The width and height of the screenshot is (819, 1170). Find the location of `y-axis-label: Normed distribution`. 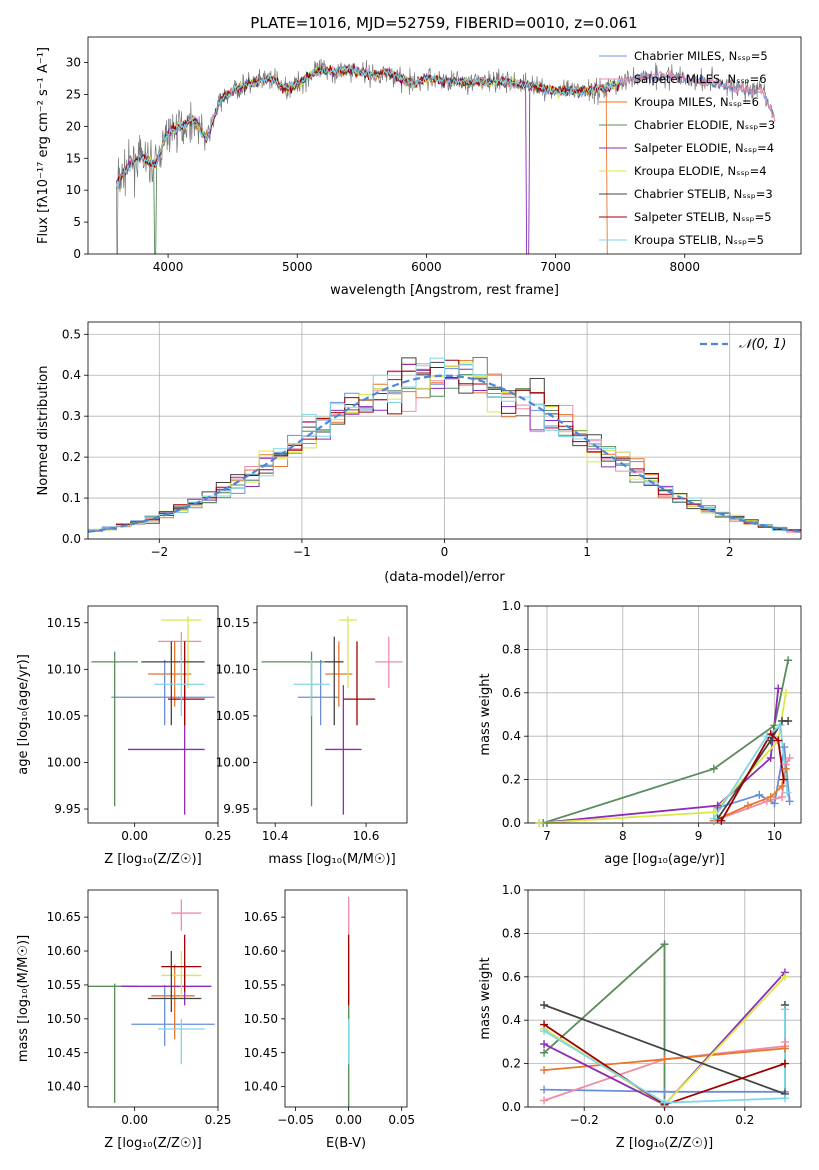

y-axis-label: Normed distribution is located at coordinates (43, 431).